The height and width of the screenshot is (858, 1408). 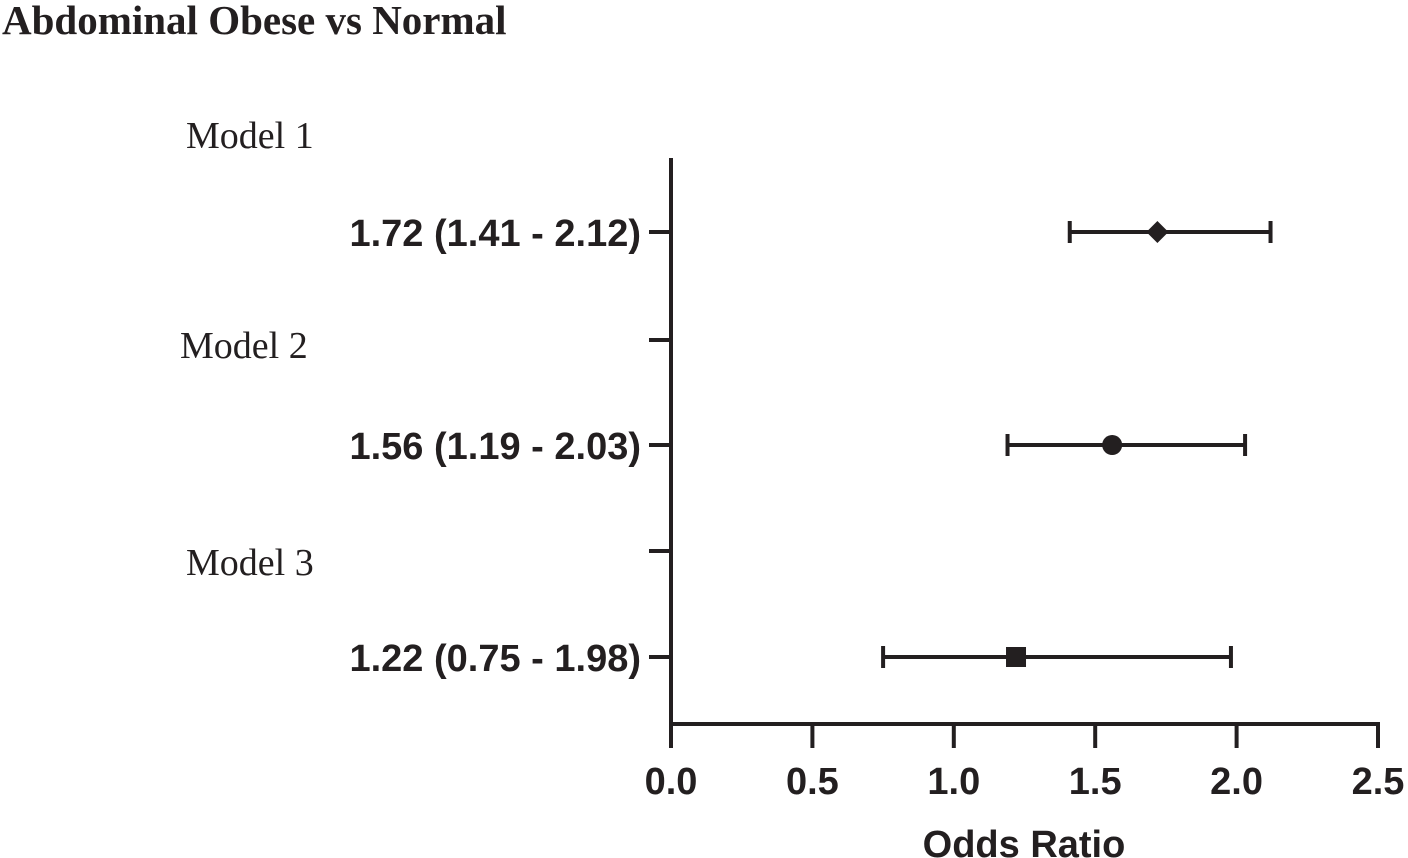 What do you see at coordinates (1157, 232) in the screenshot?
I see `point-estimate-diamond` at bounding box center [1157, 232].